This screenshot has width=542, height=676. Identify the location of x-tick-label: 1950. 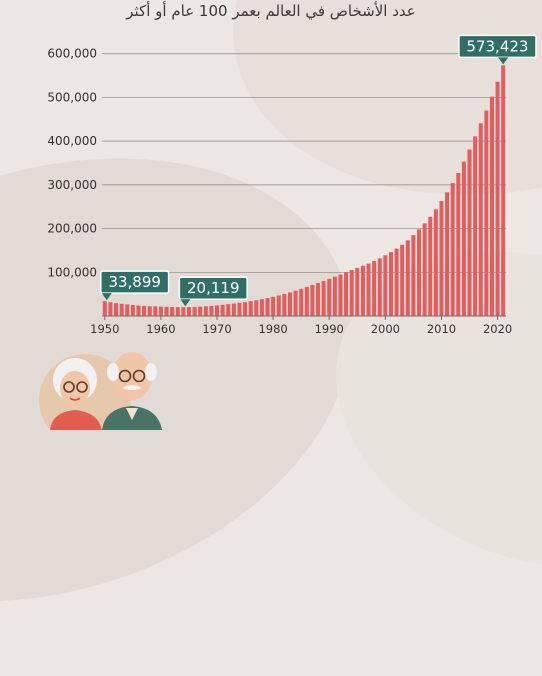
(104, 329).